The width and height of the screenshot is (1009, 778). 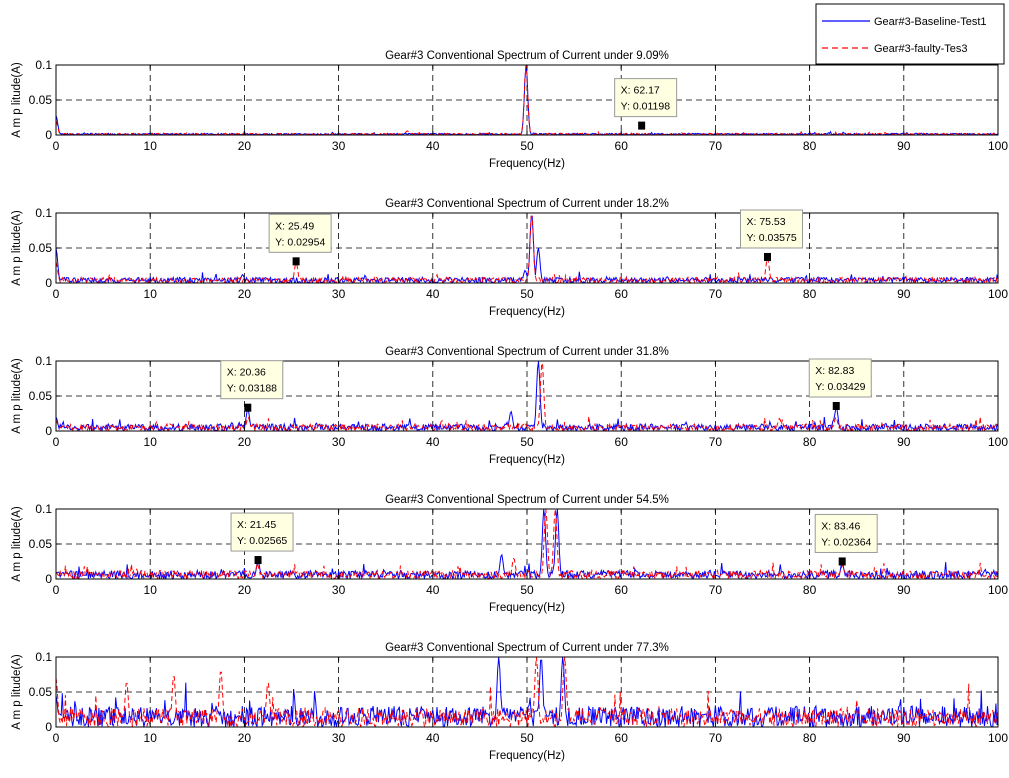 I want to click on datatip: X: 21.45 Y: 0.02565, so click(x=262, y=538).